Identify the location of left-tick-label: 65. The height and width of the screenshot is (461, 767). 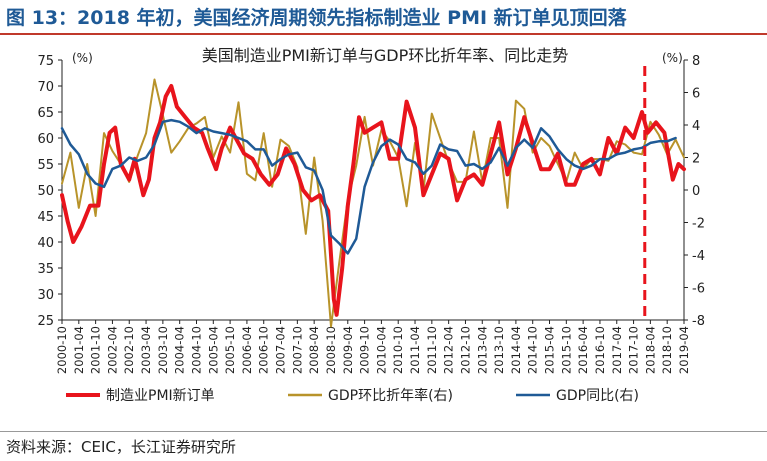
(45, 113).